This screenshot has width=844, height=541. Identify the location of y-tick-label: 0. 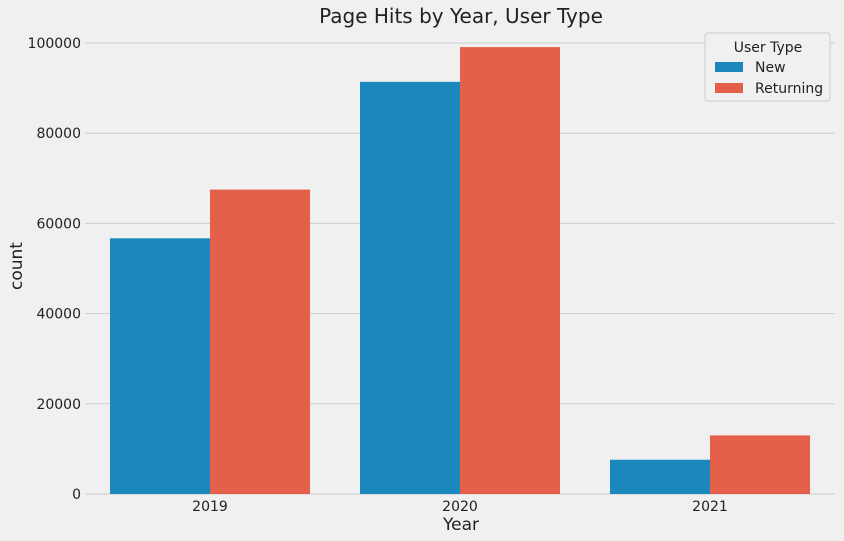
(76, 495).